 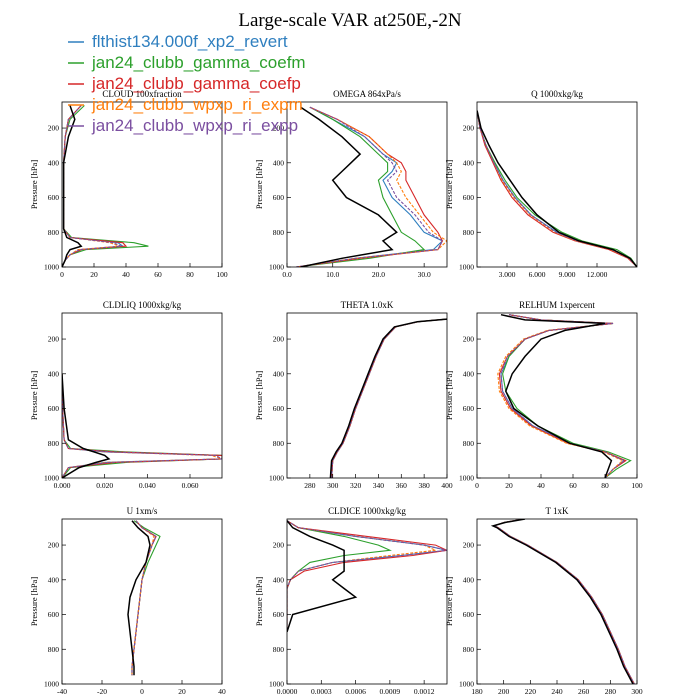 I want to click on x-tick-label: 320, so click(x=356, y=485).